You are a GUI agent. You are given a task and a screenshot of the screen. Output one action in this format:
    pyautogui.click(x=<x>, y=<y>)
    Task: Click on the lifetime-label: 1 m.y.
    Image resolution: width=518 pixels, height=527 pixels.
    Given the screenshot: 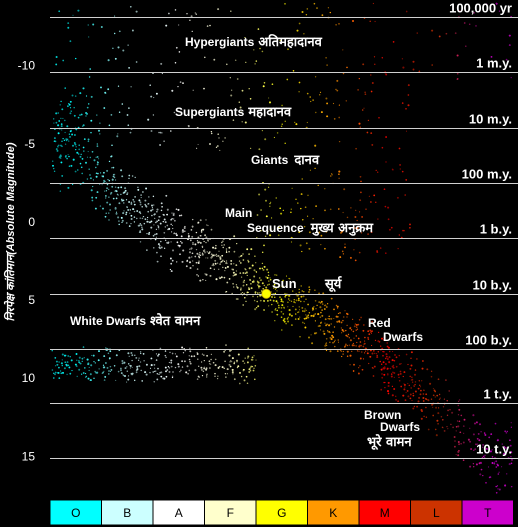 What is the action you would take?
    pyautogui.click(x=494, y=63)
    